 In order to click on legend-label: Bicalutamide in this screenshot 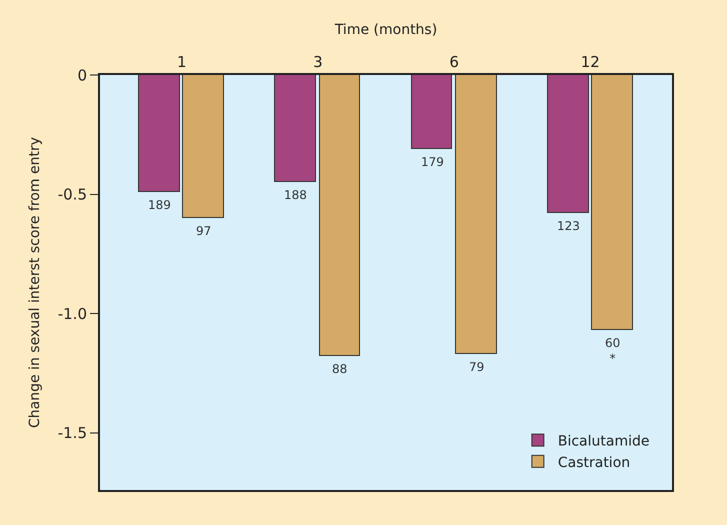, I will do `click(604, 442)`.